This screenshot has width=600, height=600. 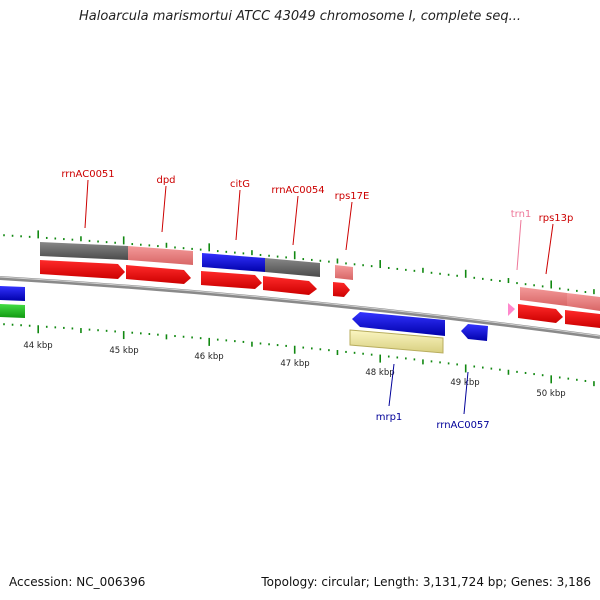 I want to click on gene-label-mrp1: mrp1, so click(x=389, y=417).